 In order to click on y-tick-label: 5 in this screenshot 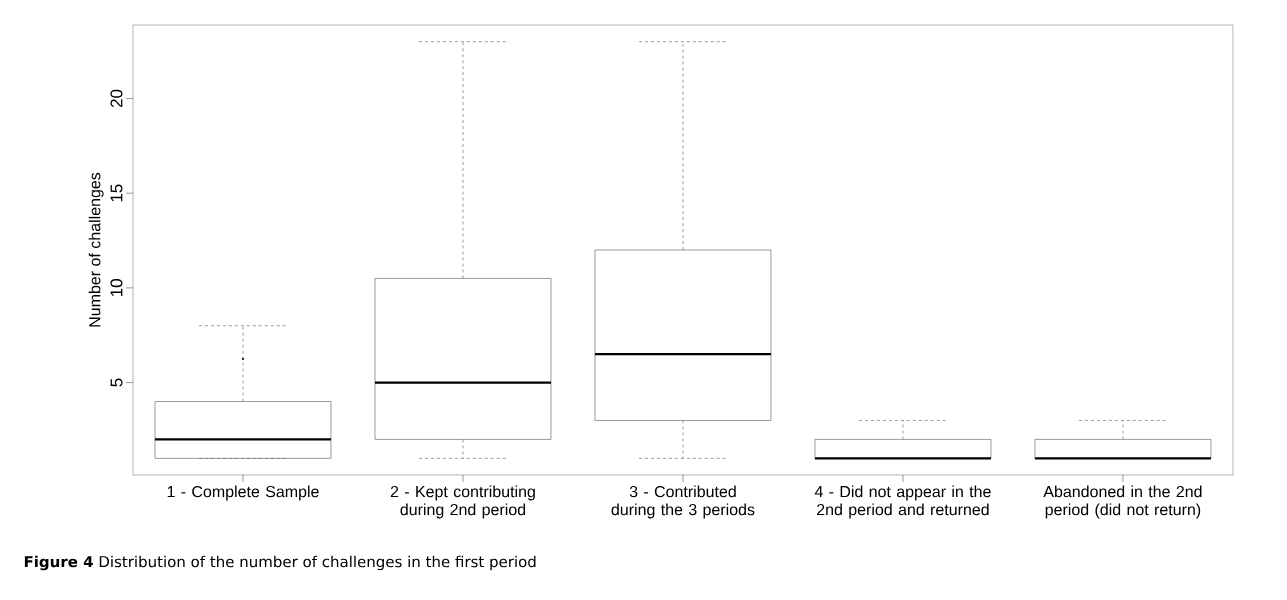, I will do `click(116, 382)`.